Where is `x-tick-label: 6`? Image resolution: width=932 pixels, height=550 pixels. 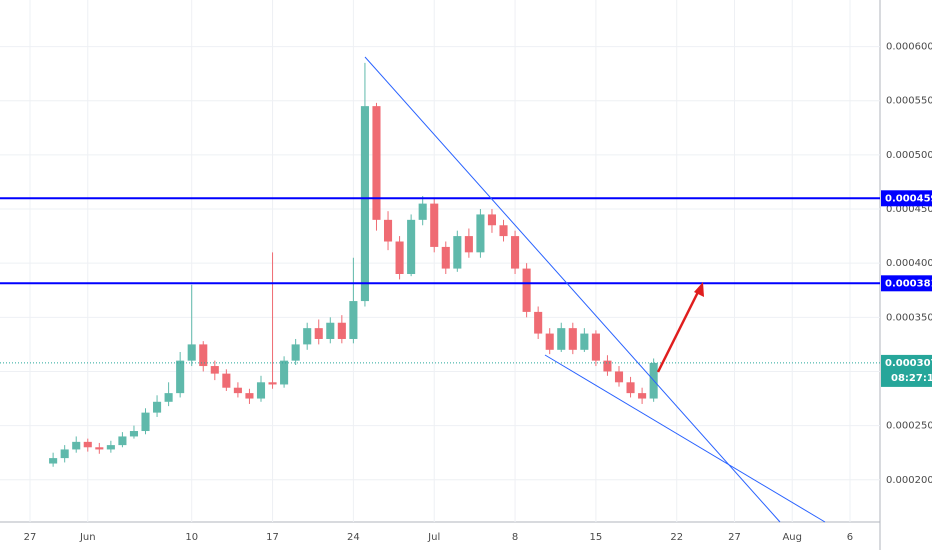
x-tick-label: 6 is located at coordinates (850, 537).